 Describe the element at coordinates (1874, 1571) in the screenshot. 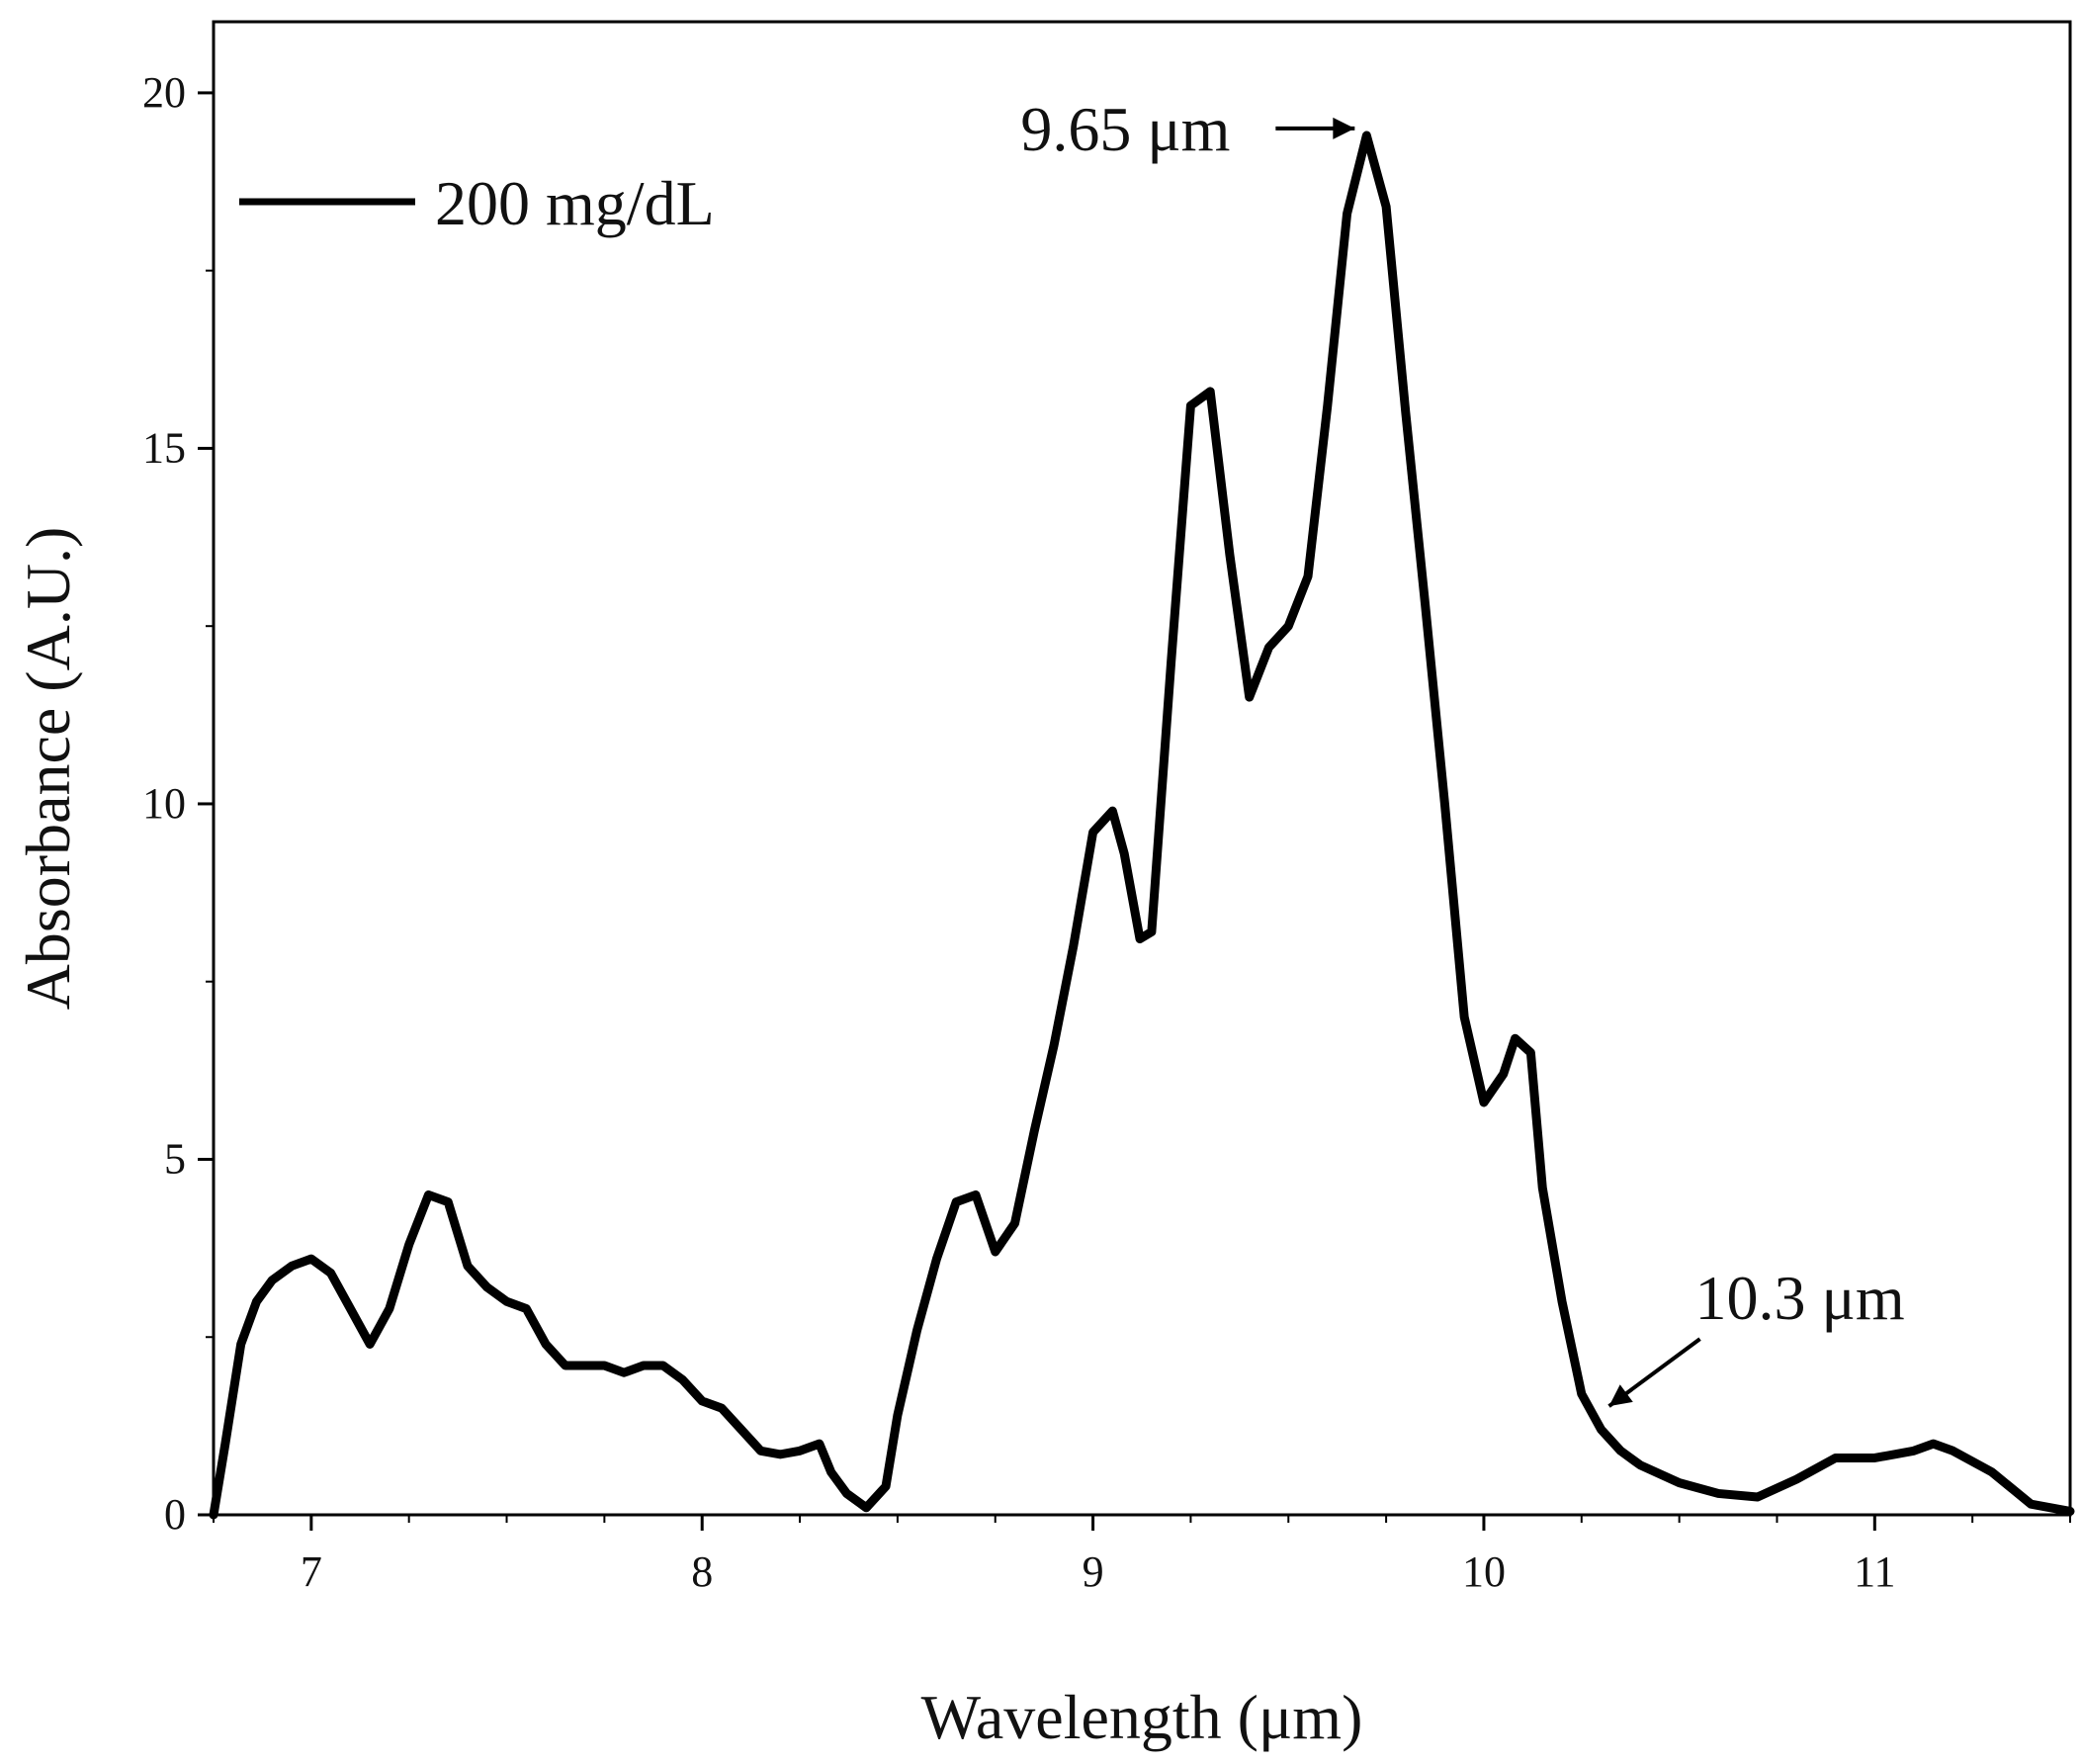

I see `x-tick-label-11: 11` at that location.